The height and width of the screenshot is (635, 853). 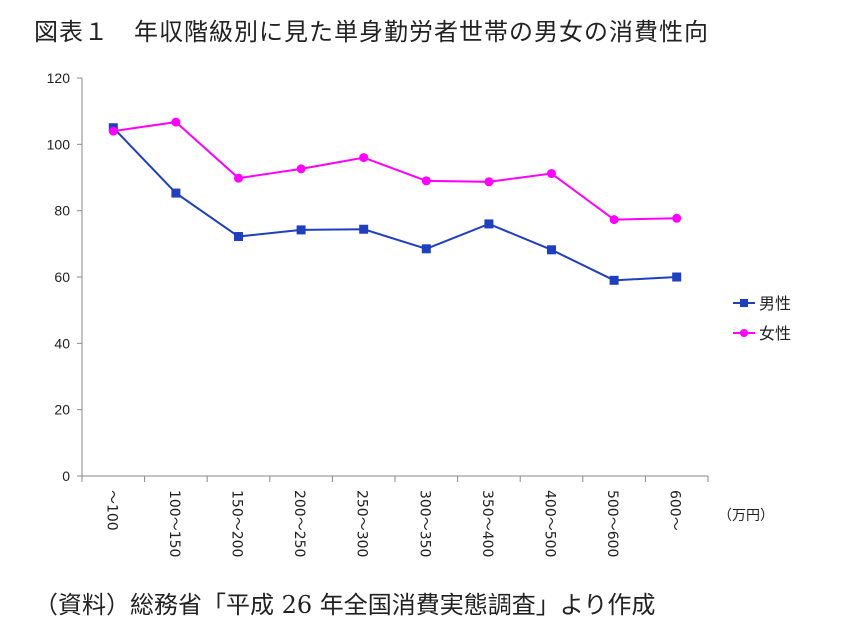 What do you see at coordinates (746, 516) in the screenshot?
I see `x-unit-label: （万円）` at bounding box center [746, 516].